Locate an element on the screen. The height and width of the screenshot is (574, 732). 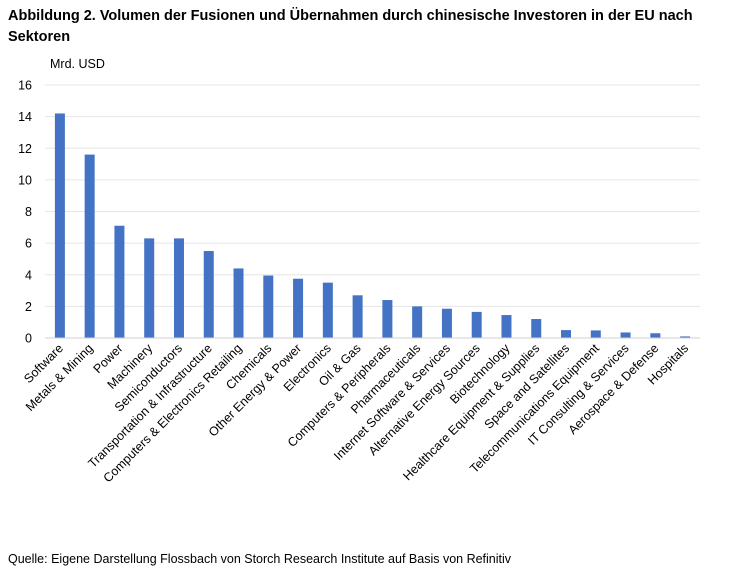
y-tick-label: 12 is located at coordinates (25, 149).